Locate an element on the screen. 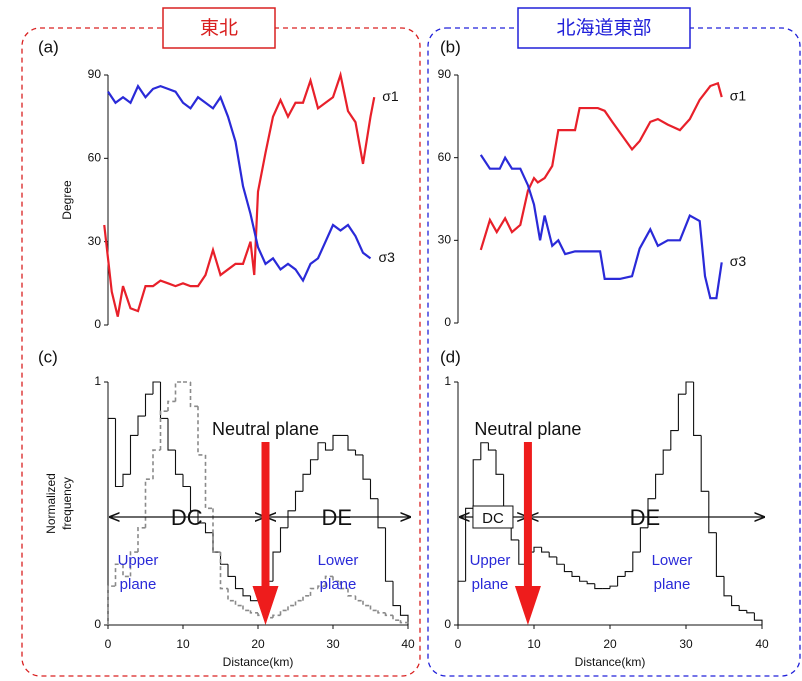 The height and width of the screenshot is (681, 802). annotation: Upper is located at coordinates (138, 560).